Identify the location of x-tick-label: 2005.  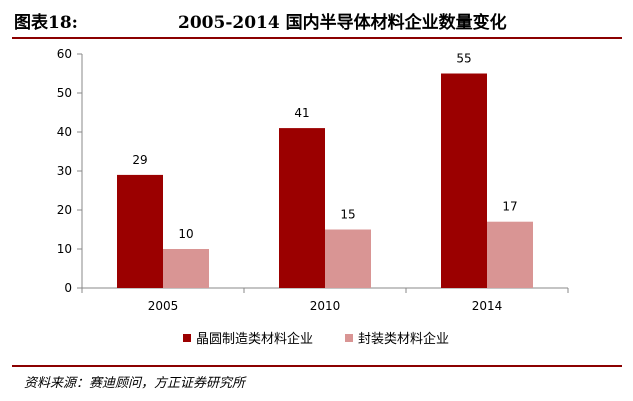
(163, 306).